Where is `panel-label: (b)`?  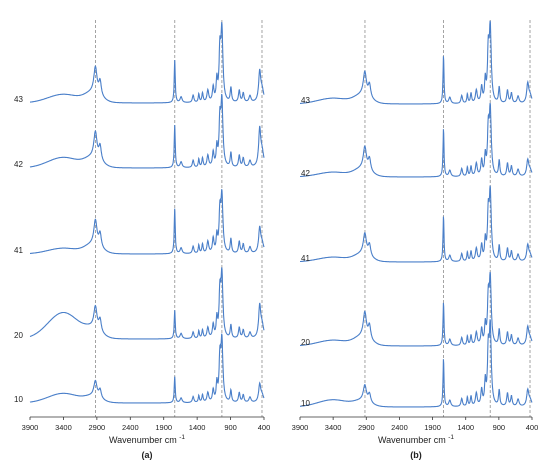 panel-label: (b) is located at coordinates (416, 455).